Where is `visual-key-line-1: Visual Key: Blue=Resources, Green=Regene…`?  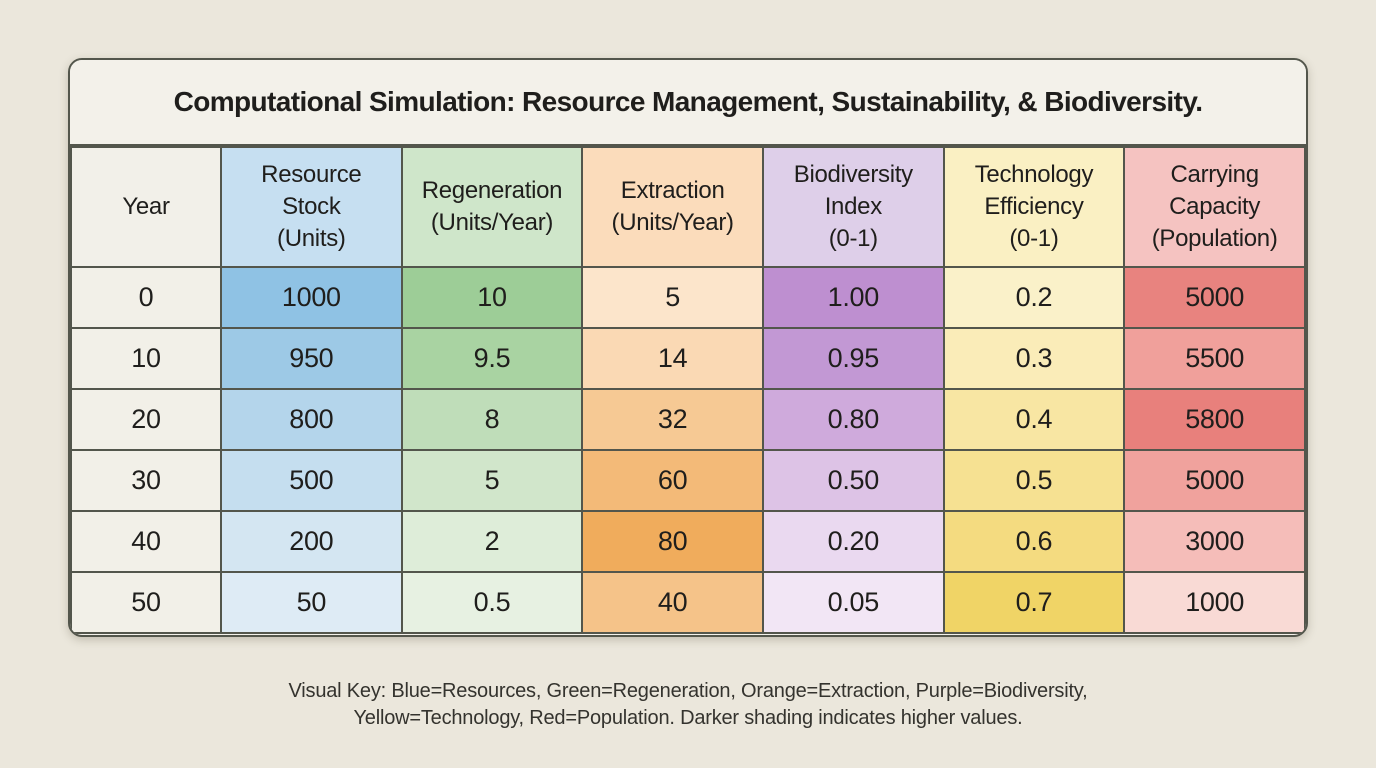
visual-key-line-1: Visual Key: Blue=Resources, Green=Regene… is located at coordinates (688, 691).